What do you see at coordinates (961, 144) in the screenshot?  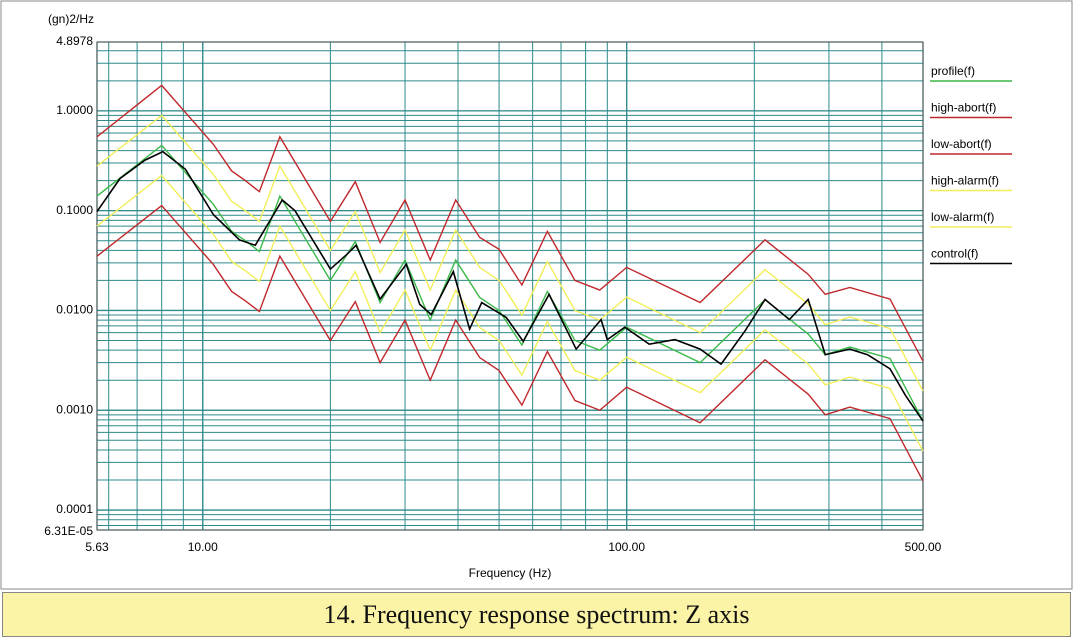 I see `legend-label: low-abort(f)` at bounding box center [961, 144].